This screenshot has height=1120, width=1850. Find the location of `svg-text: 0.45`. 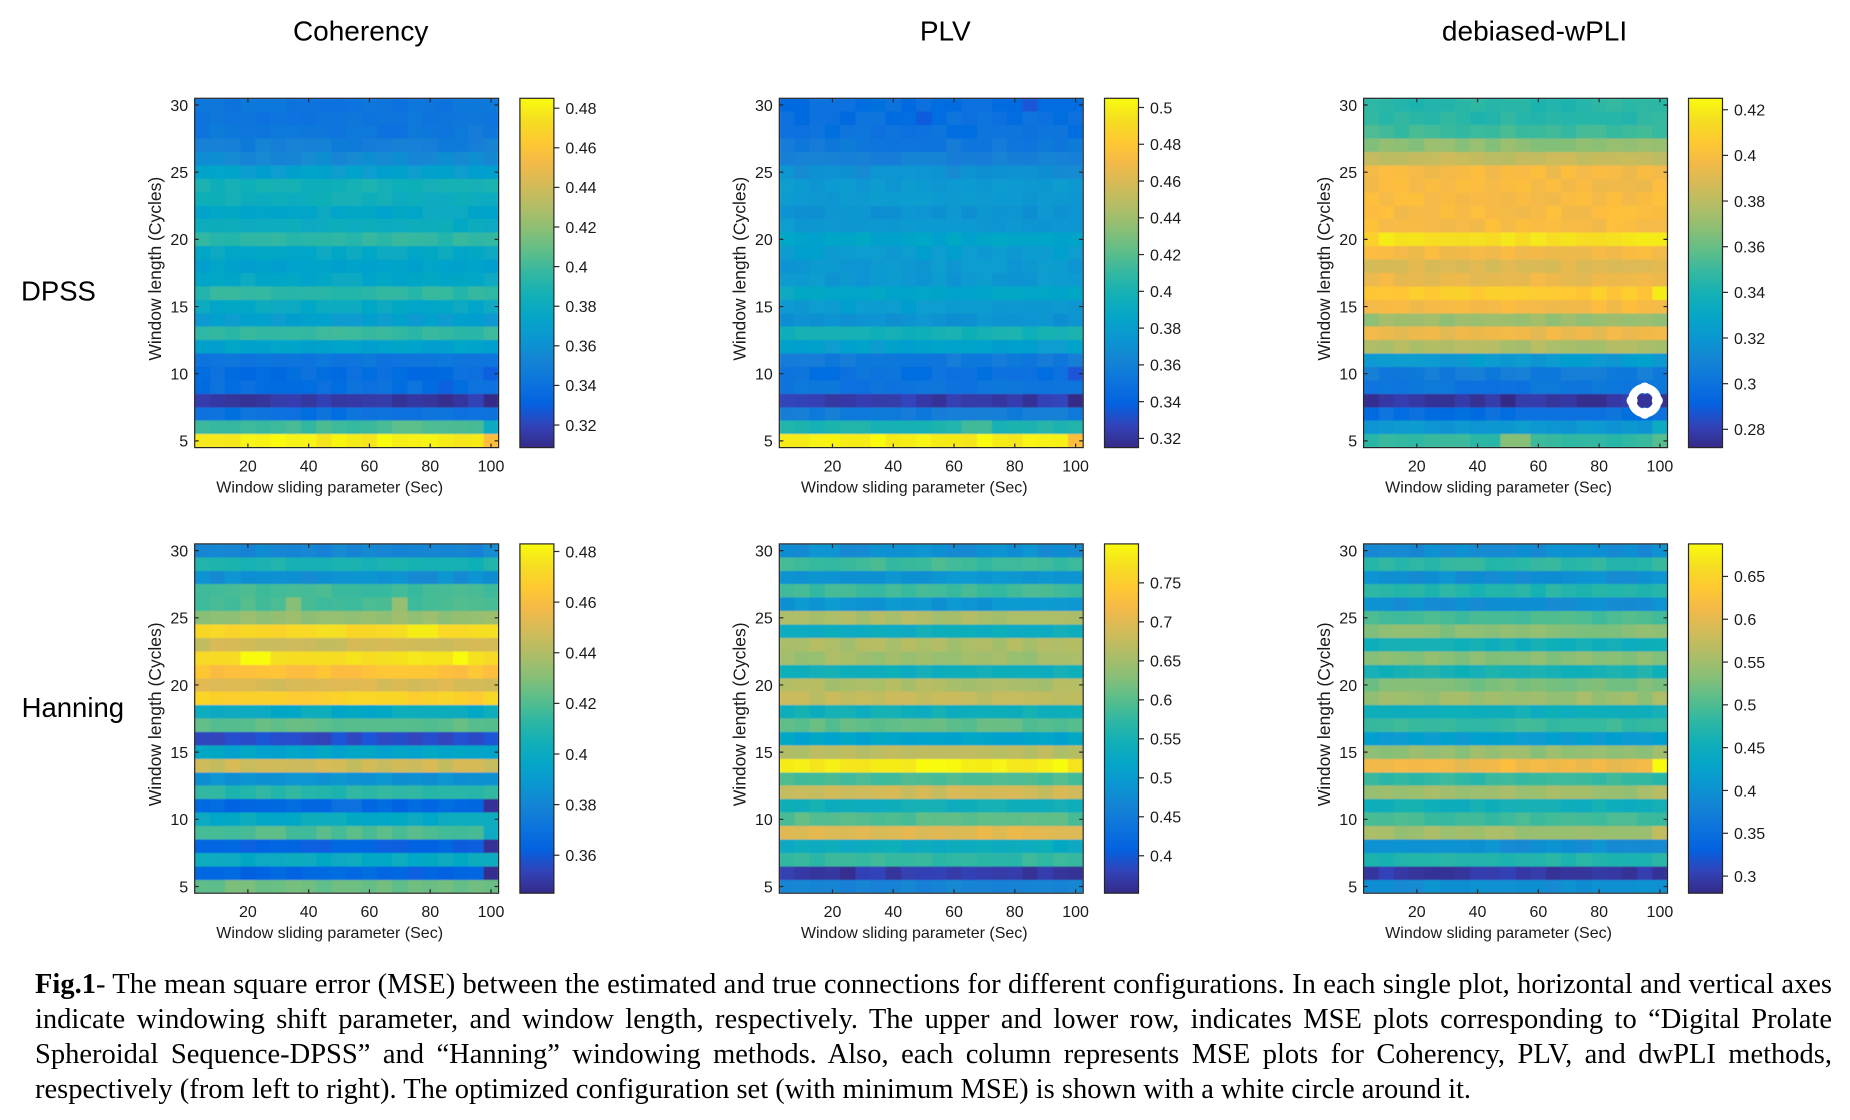

svg-text: 0.45 is located at coordinates (1165, 818).